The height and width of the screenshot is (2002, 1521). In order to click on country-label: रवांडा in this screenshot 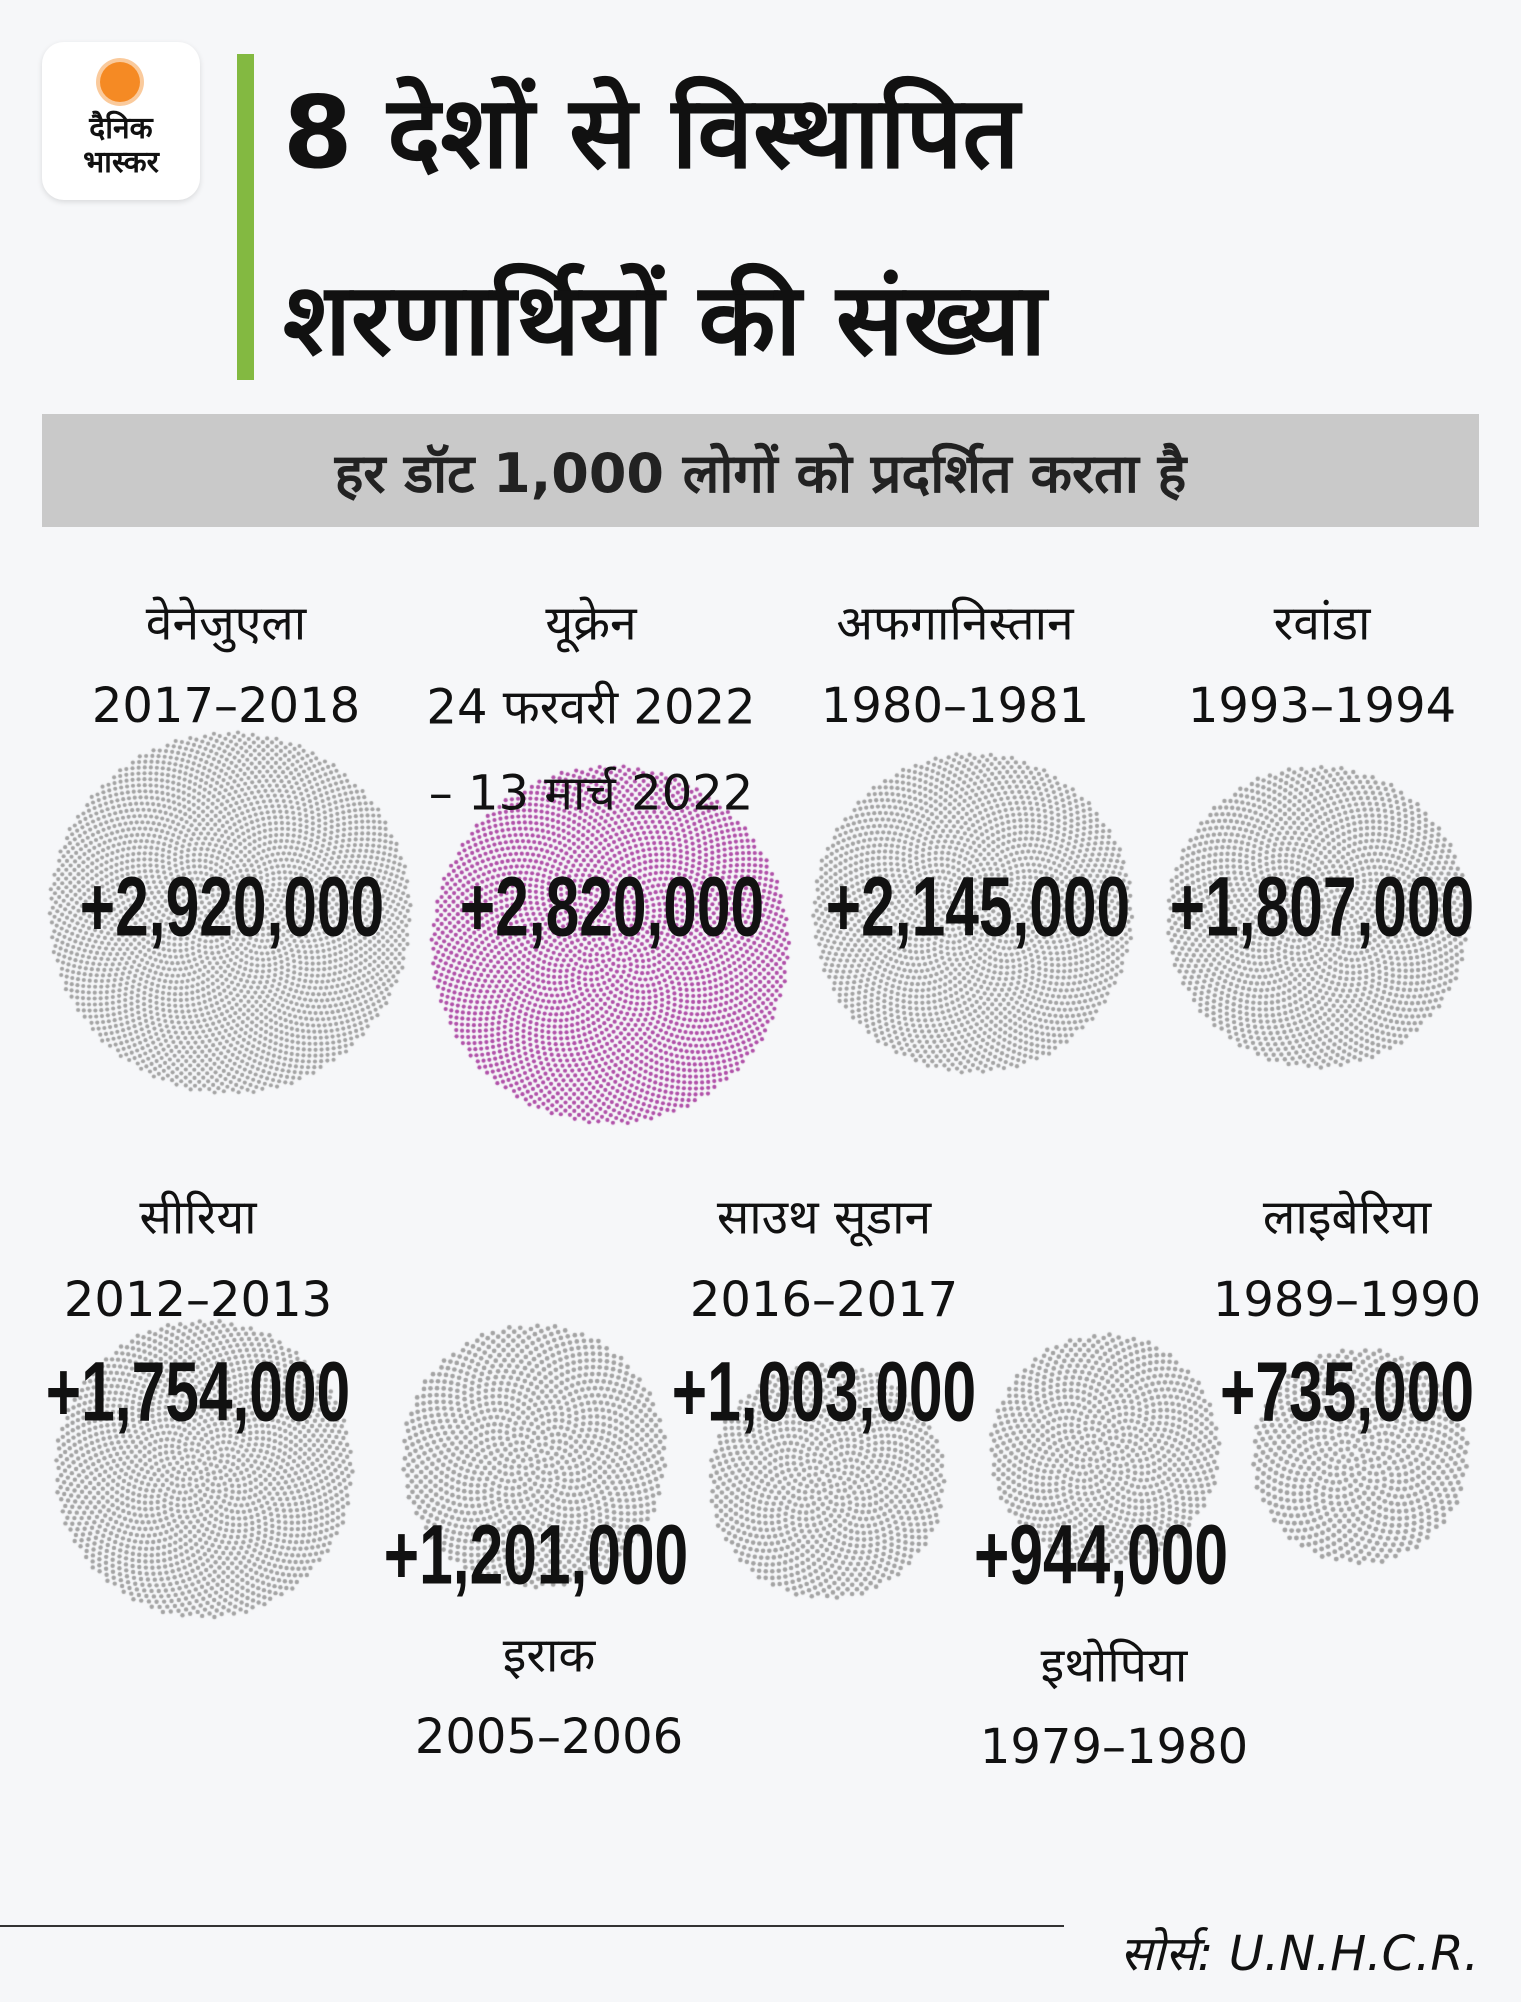, I will do `click(1322, 623)`.